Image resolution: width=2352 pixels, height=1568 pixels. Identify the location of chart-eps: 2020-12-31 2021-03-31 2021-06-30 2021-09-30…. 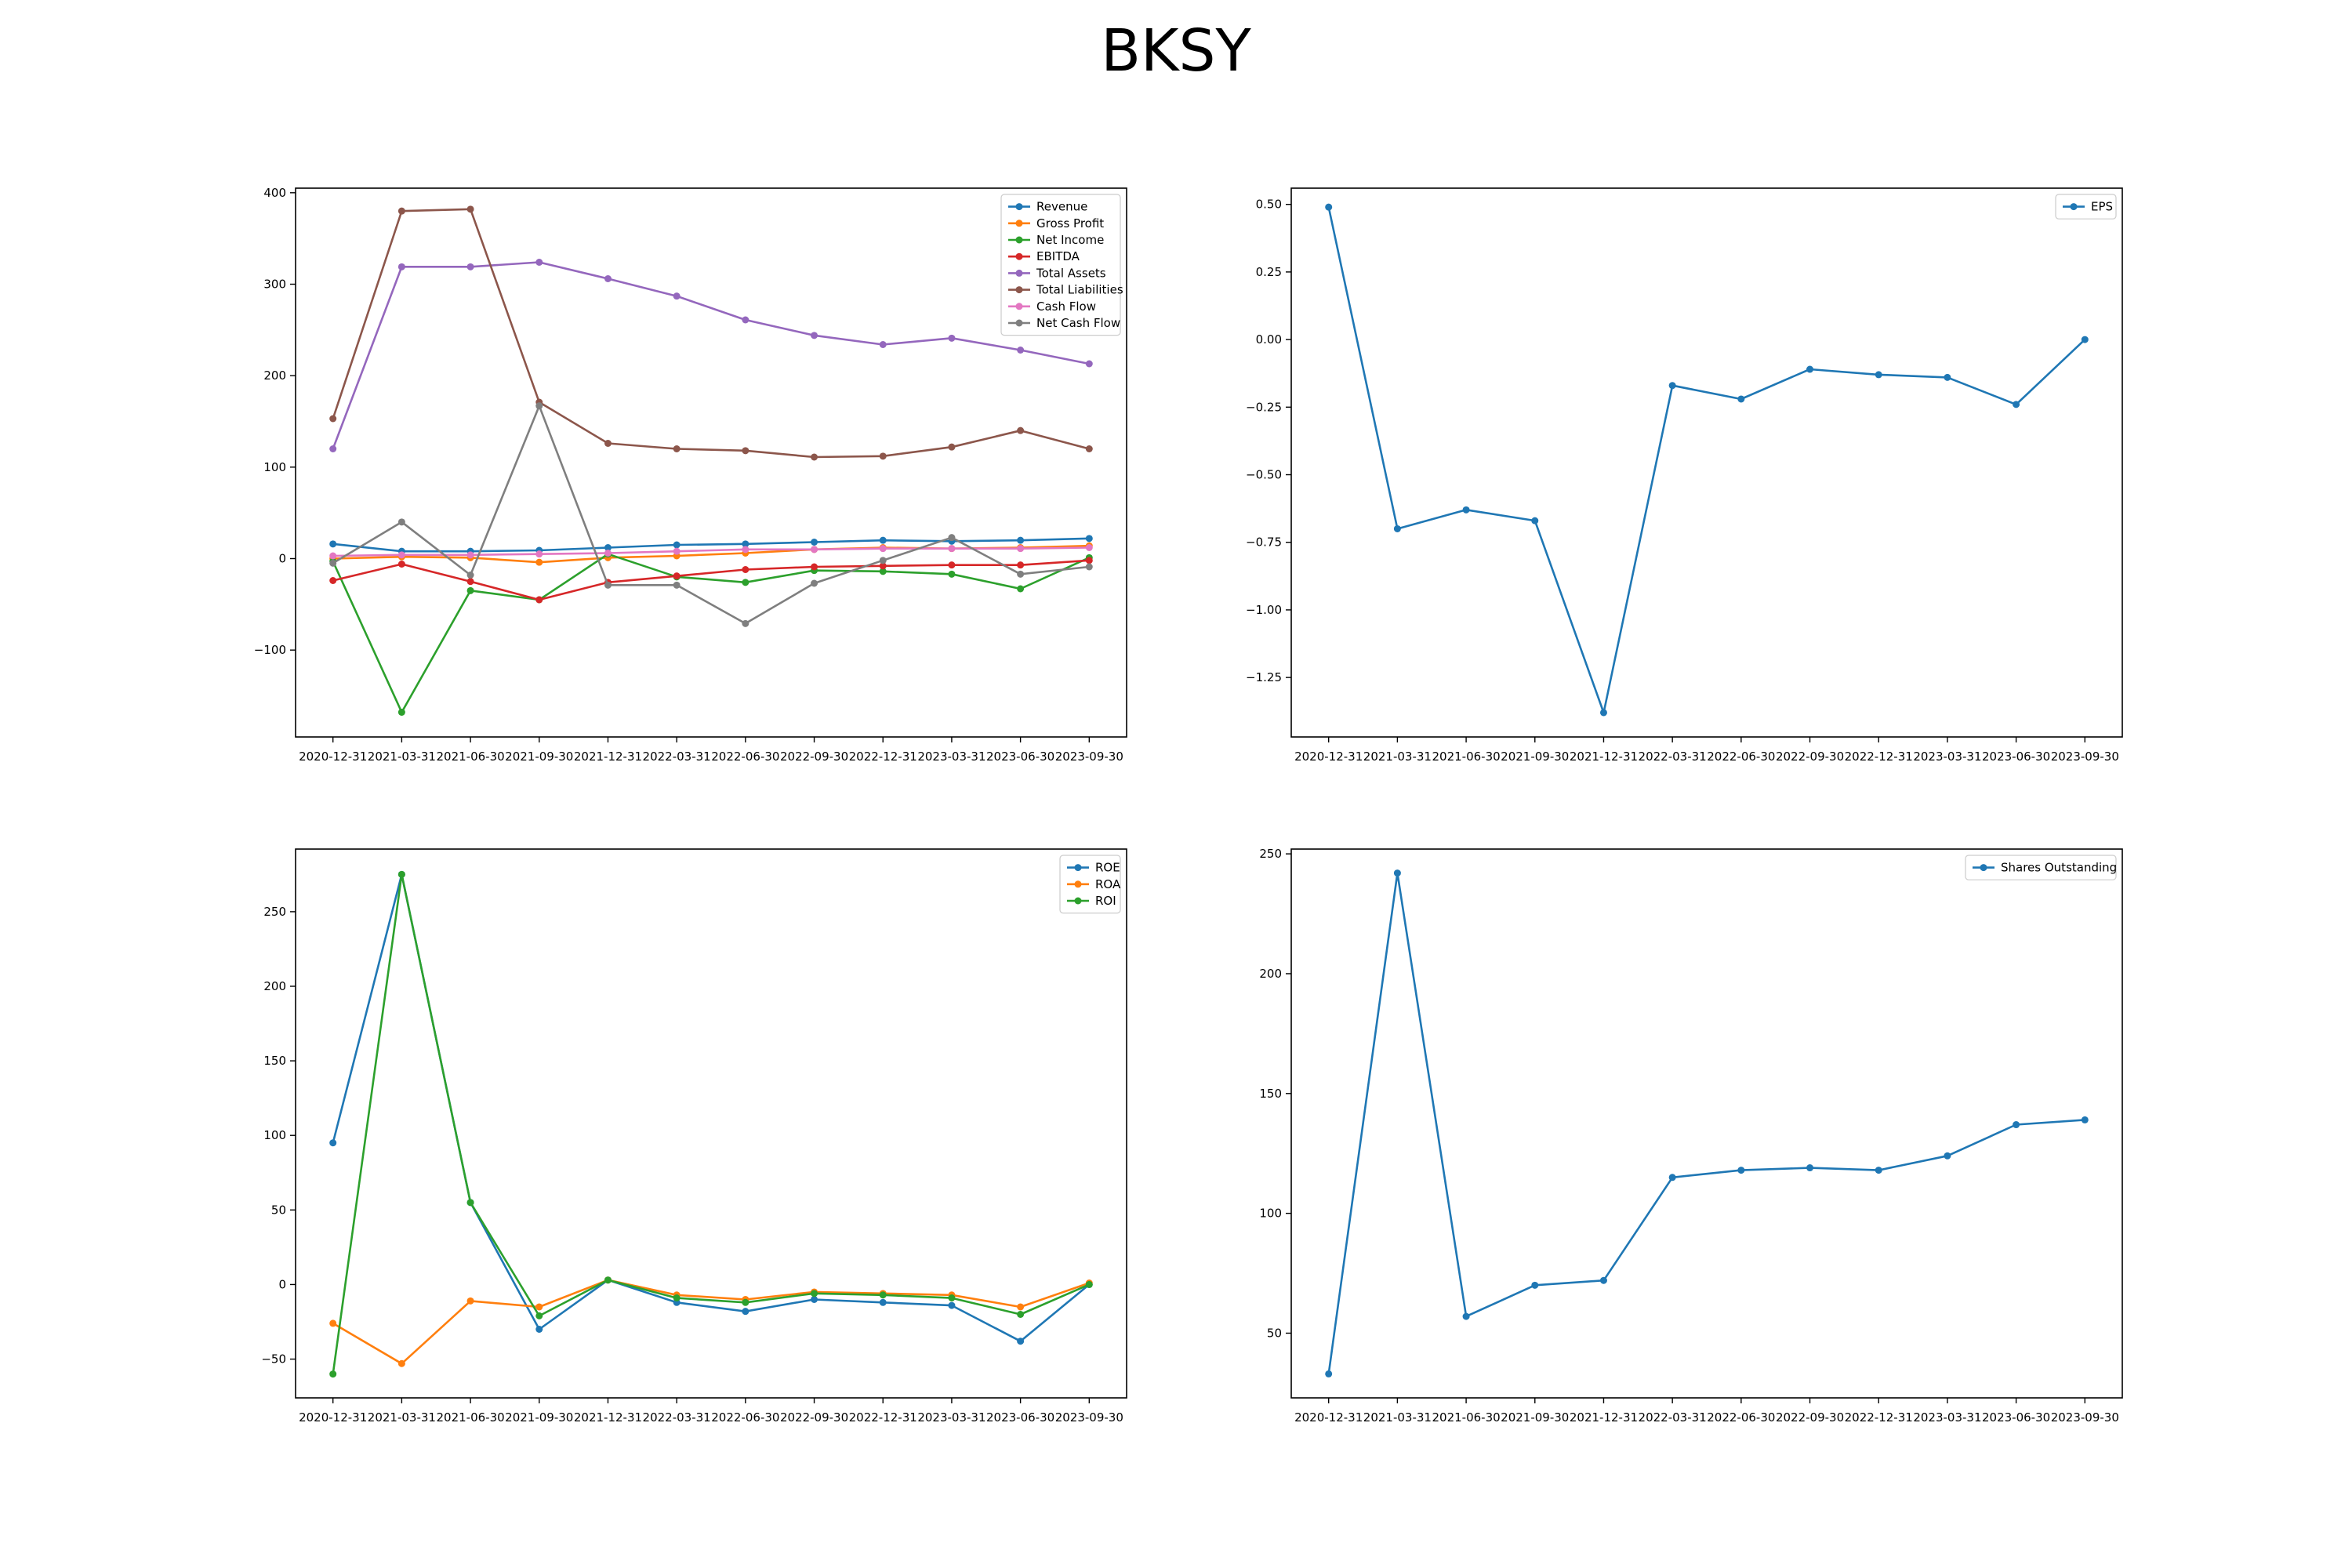
(1685, 475).